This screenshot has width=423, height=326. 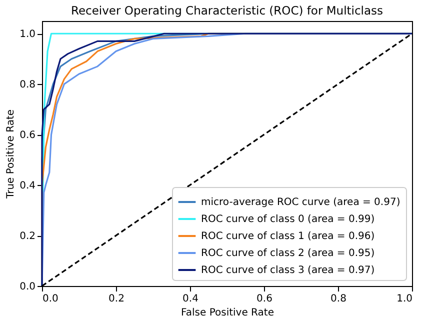 I want to click on x-tick-label: 0.0, so click(x=50, y=299).